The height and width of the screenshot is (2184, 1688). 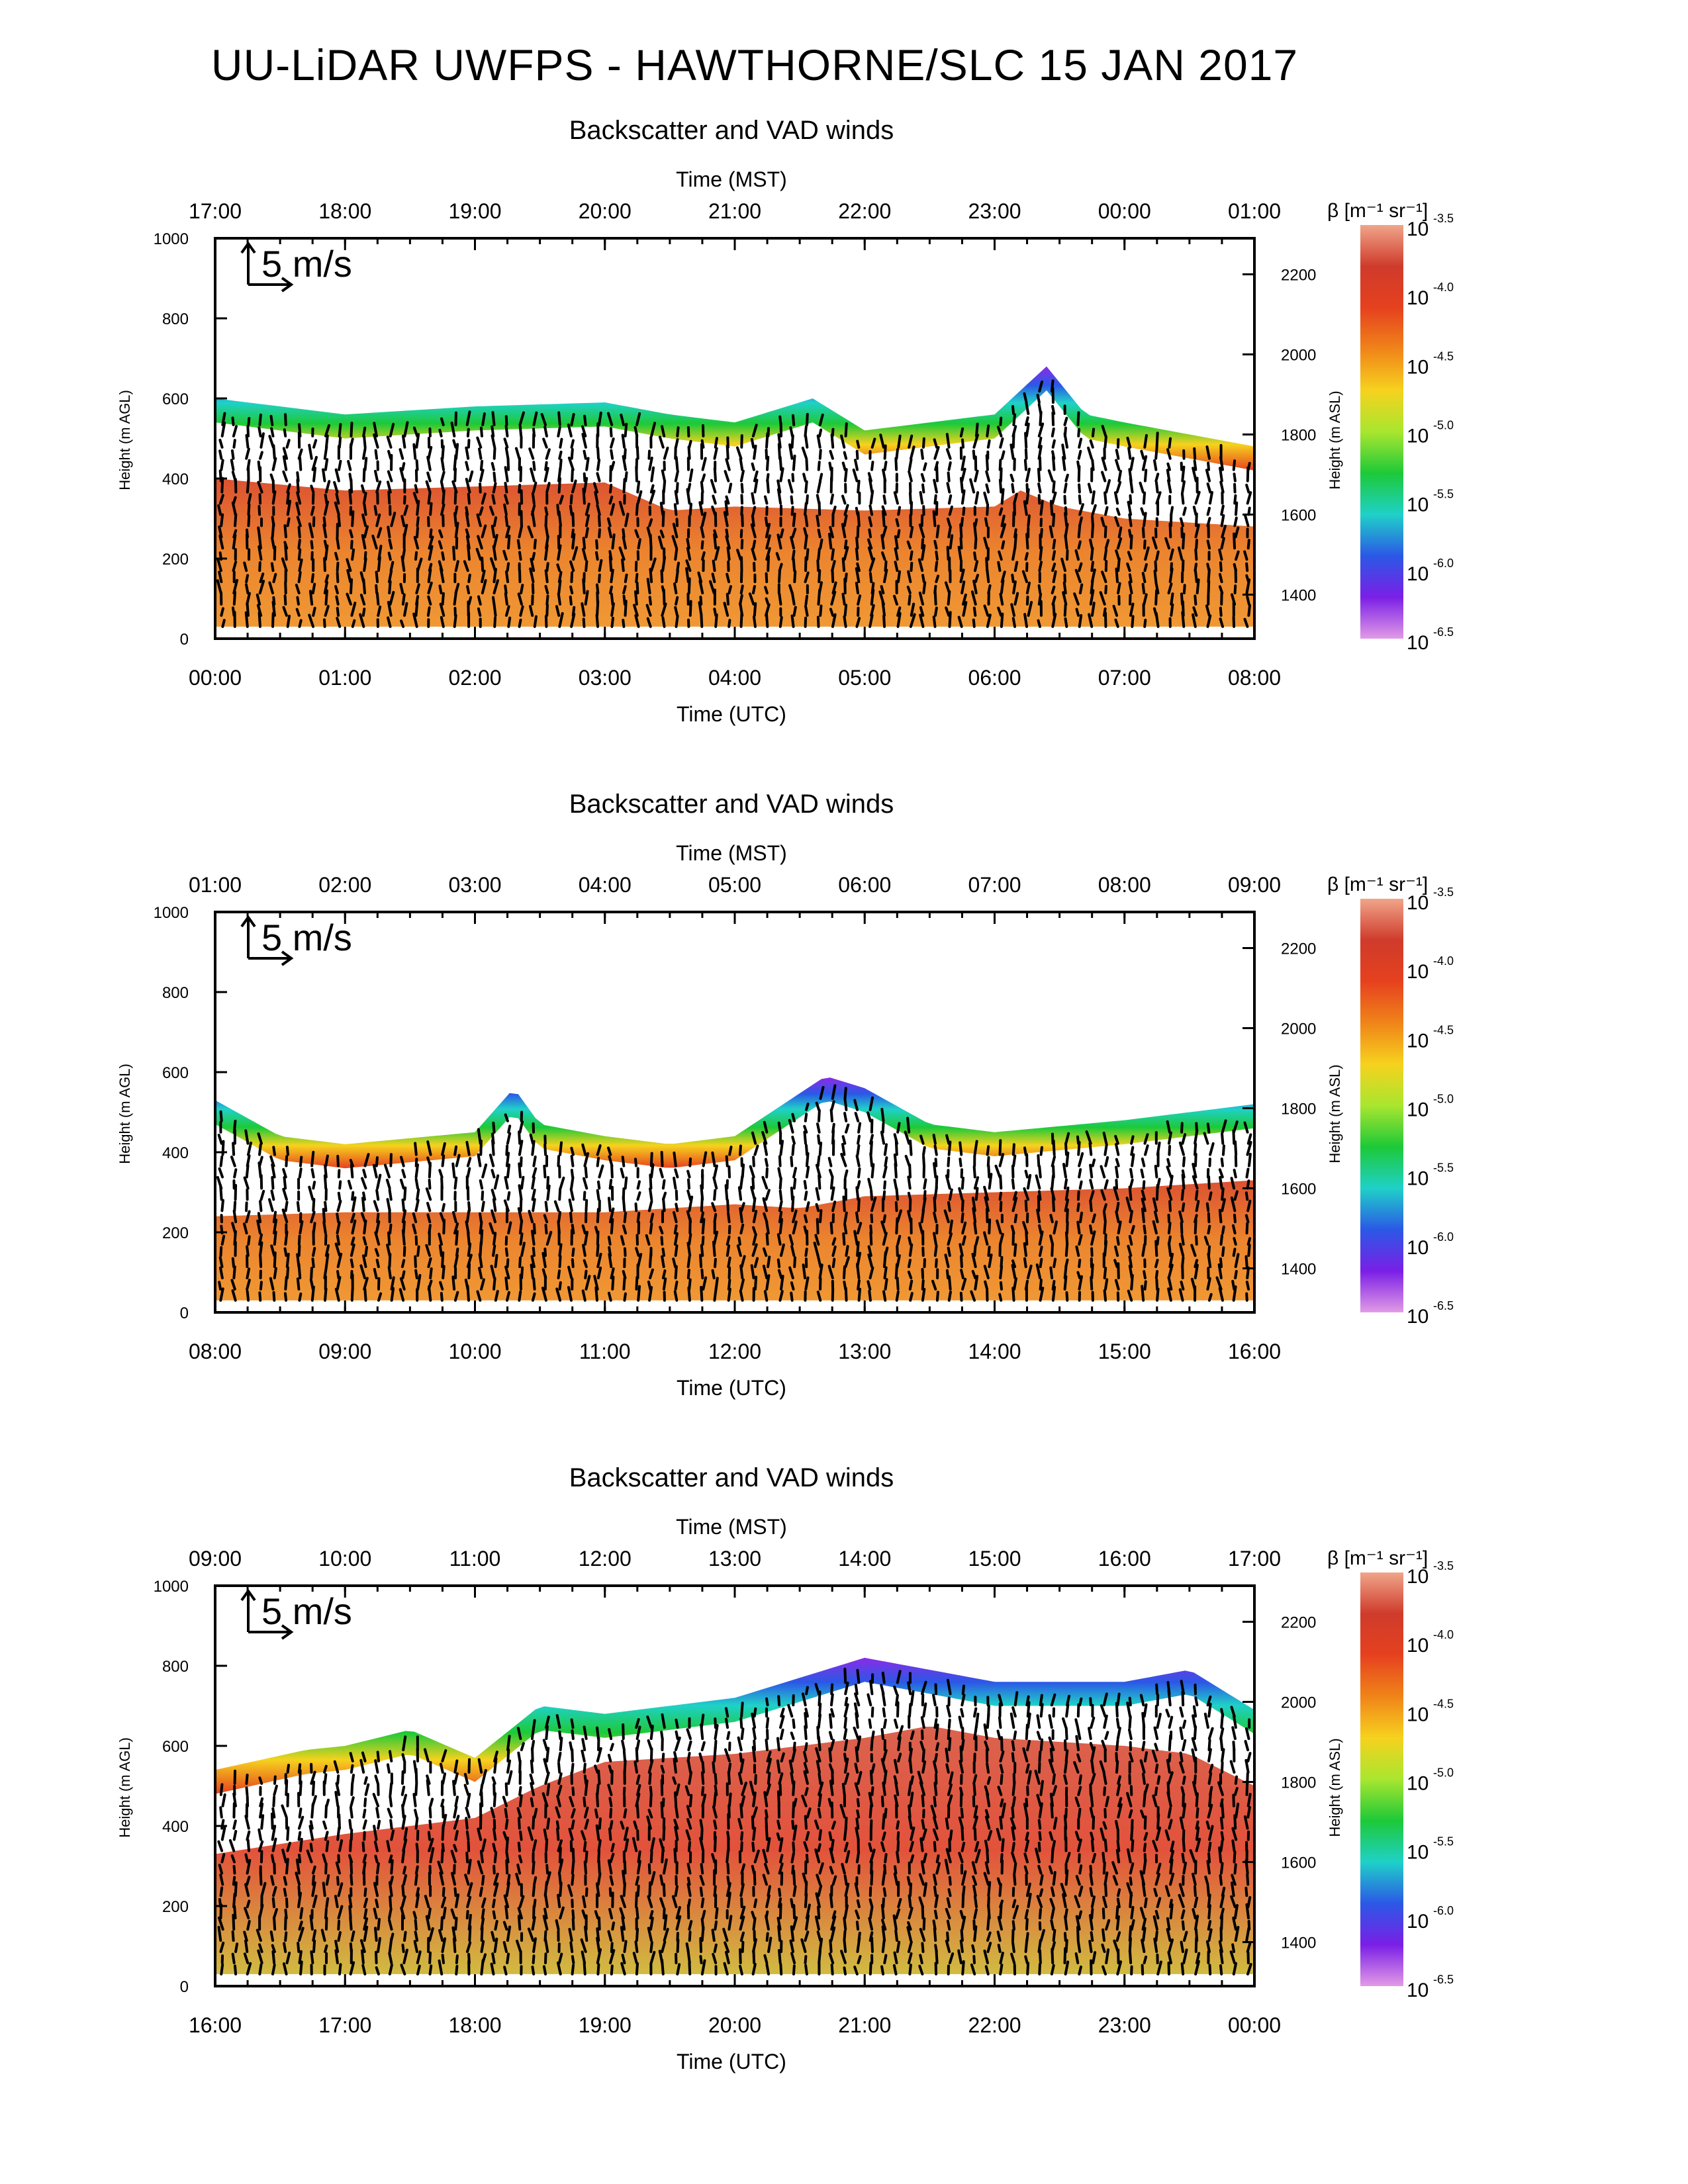 What do you see at coordinates (731, 1477) in the screenshot?
I see `panel-title: Backscatter and VAD winds` at bounding box center [731, 1477].